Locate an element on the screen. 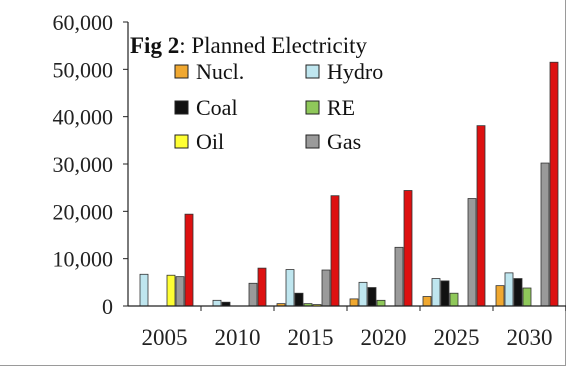 This screenshot has height=371, width=566. x-tick-label: 2005 is located at coordinates (165, 337).